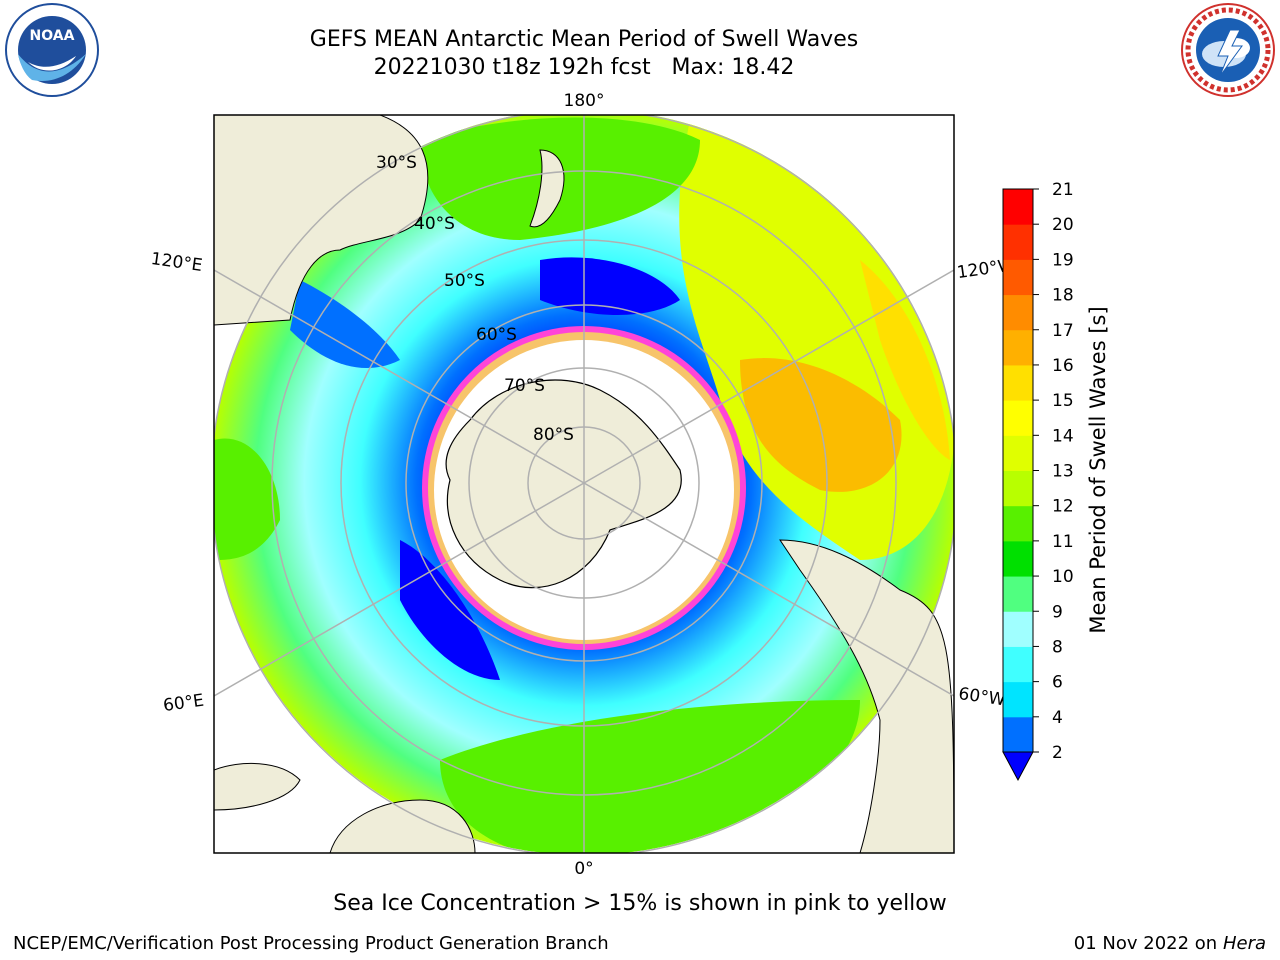  I want to click on colorbar-tick-label: 15, so click(1063, 401).